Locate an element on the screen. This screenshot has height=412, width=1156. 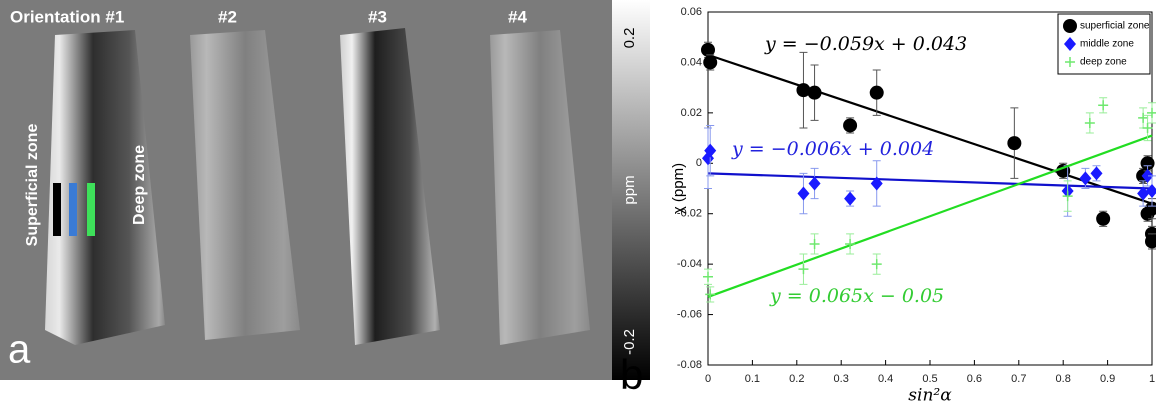
x-tick-label: 0.8 is located at coordinates (1063, 379).